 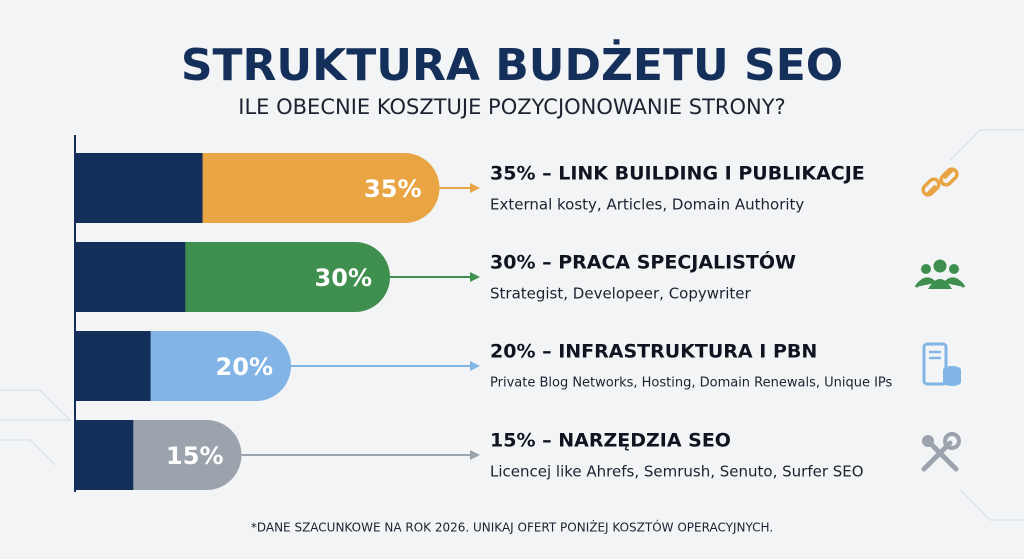 What do you see at coordinates (643, 262) in the screenshot?
I see `category-label: 30% – PRACA SPECJALISTÓW` at bounding box center [643, 262].